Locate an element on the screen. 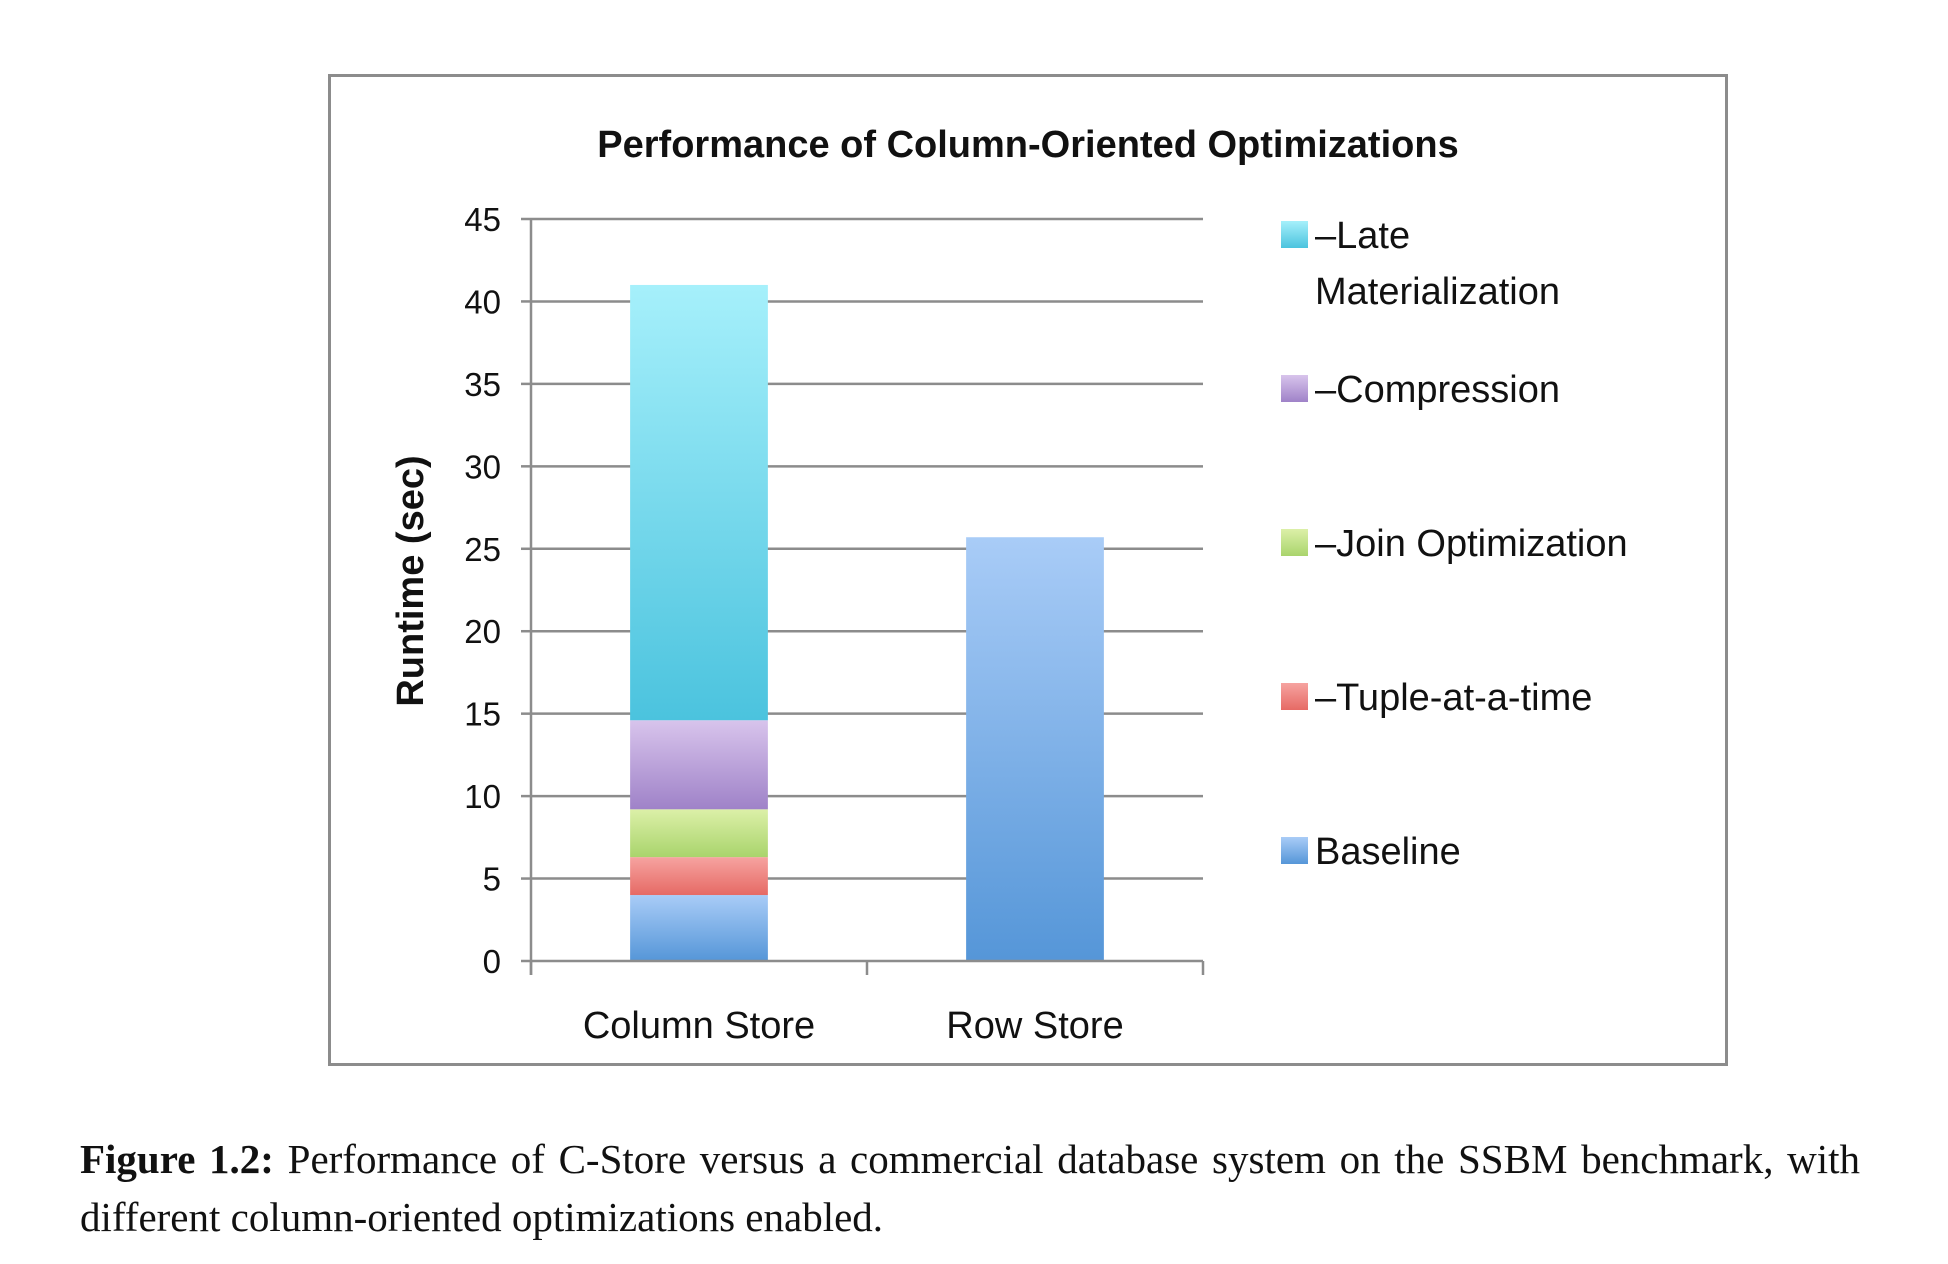 This screenshot has width=1948, height=1264. x-category-labels: Column Store Row Store is located at coordinates (853, 1026).